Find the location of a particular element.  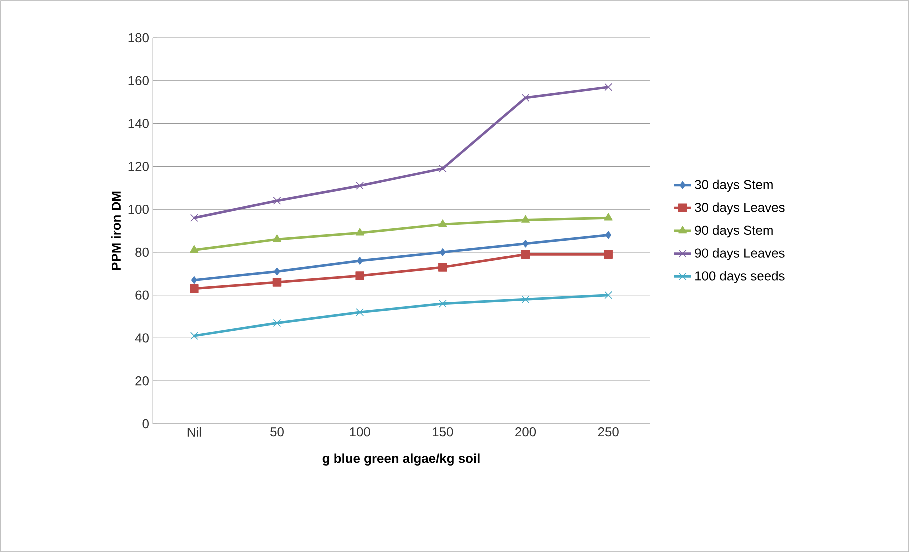

x-tick-label: 50 is located at coordinates (277, 432).